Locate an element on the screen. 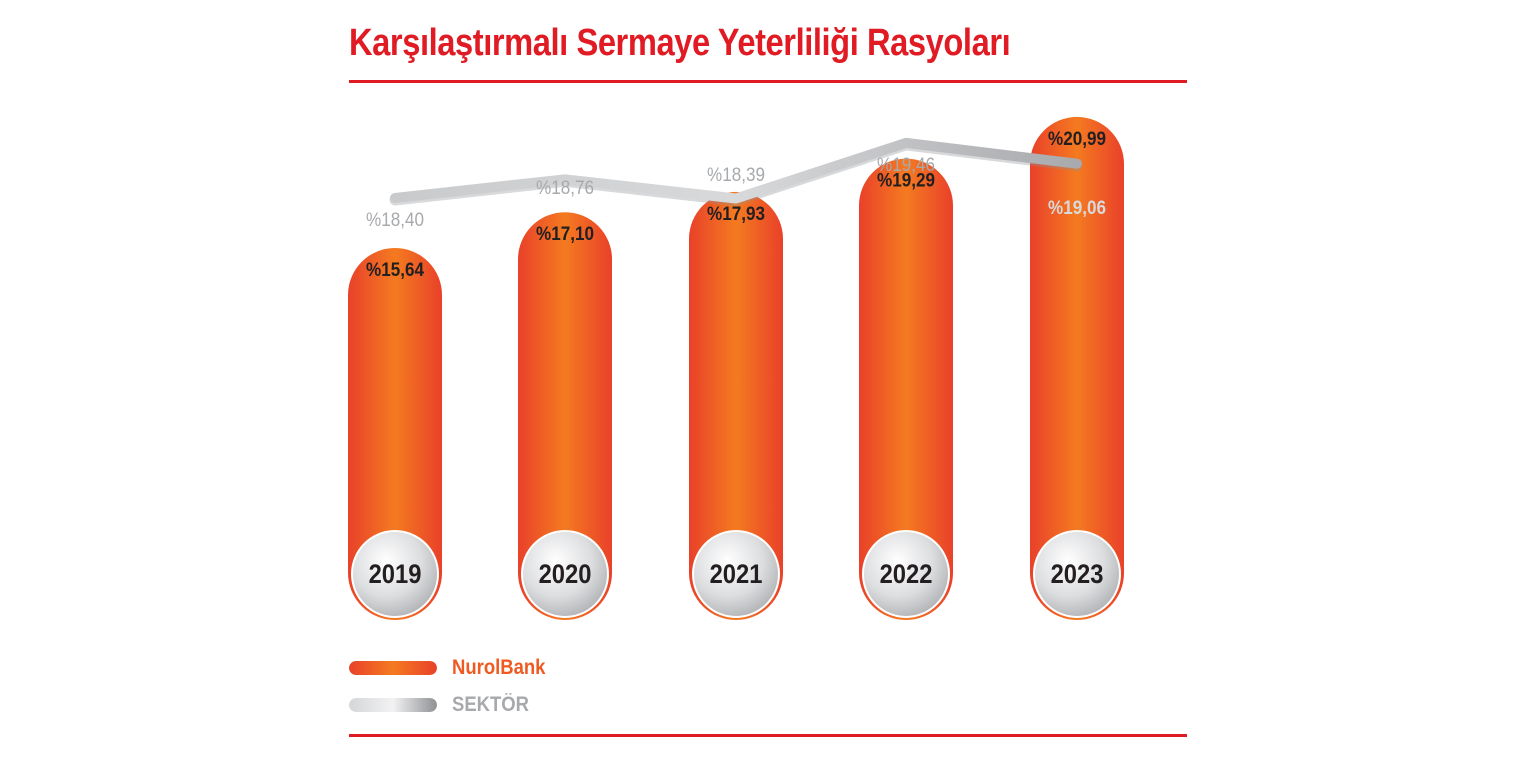  bar-nurolbank-2022 is located at coordinates (906, 389).